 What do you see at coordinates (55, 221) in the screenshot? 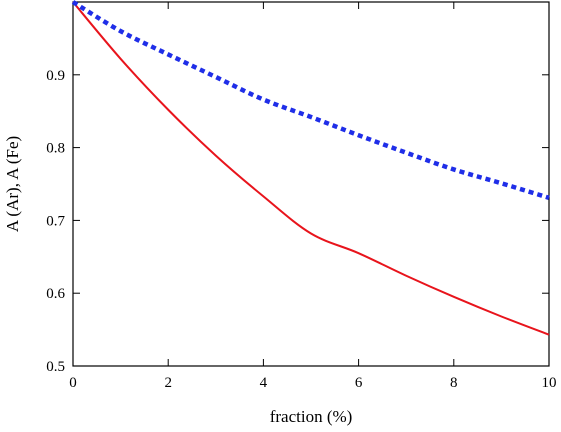
I see `y-tick-label: 0.7` at bounding box center [55, 221].